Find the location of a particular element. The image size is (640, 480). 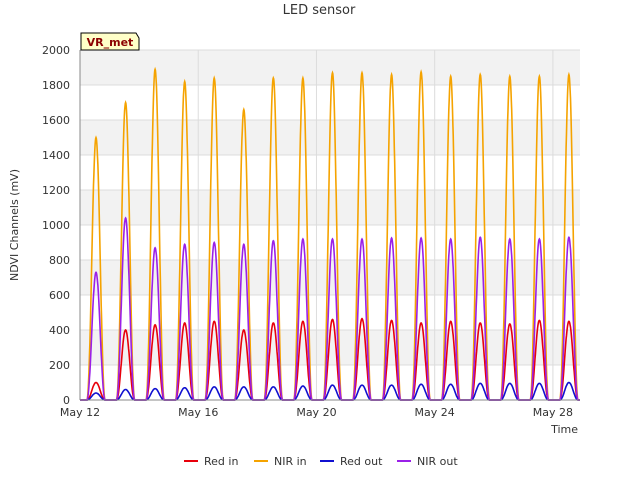

x-tick-label: May 28 is located at coordinates (553, 412).